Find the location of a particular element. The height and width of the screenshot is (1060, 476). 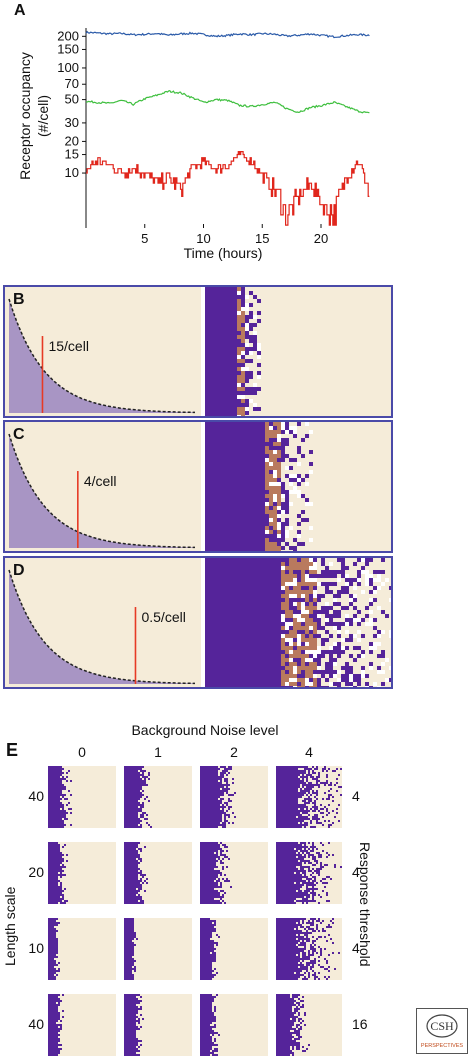

panel-separator is located at coordinates (203, 486).